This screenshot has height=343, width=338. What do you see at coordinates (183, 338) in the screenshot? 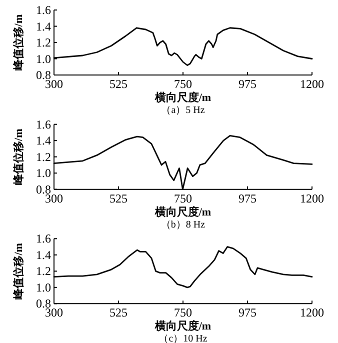
I see `text: （c）10 Hz` at bounding box center [183, 338].